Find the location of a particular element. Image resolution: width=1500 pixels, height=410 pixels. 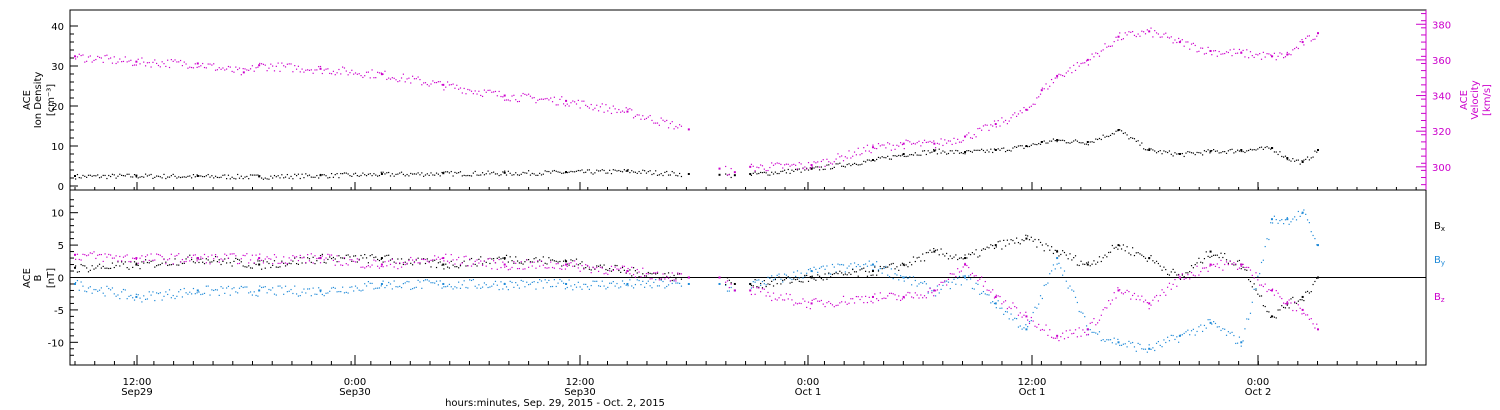

top-left-tick-label: 30 is located at coordinates (57, 67).